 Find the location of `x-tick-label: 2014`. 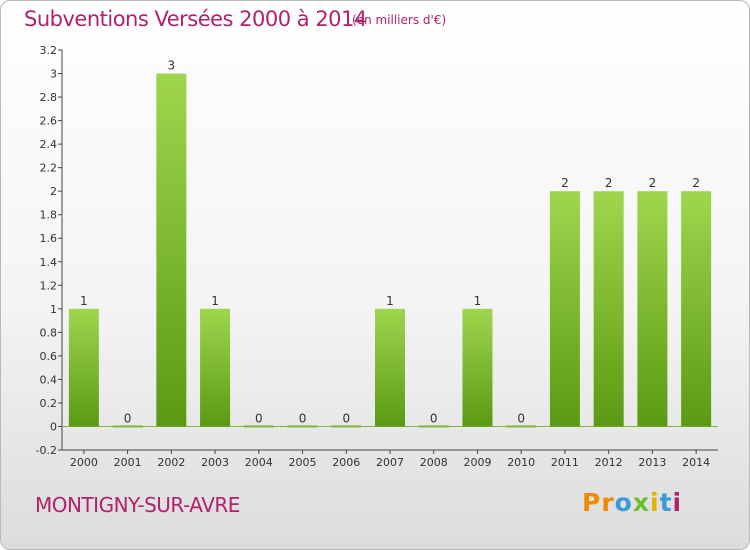

x-tick-label: 2014 is located at coordinates (696, 462).